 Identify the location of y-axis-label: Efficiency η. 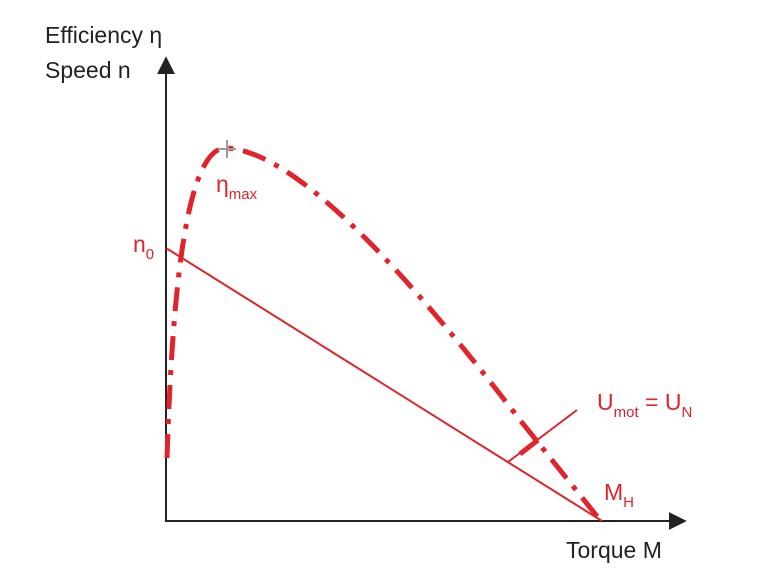
(103, 35).